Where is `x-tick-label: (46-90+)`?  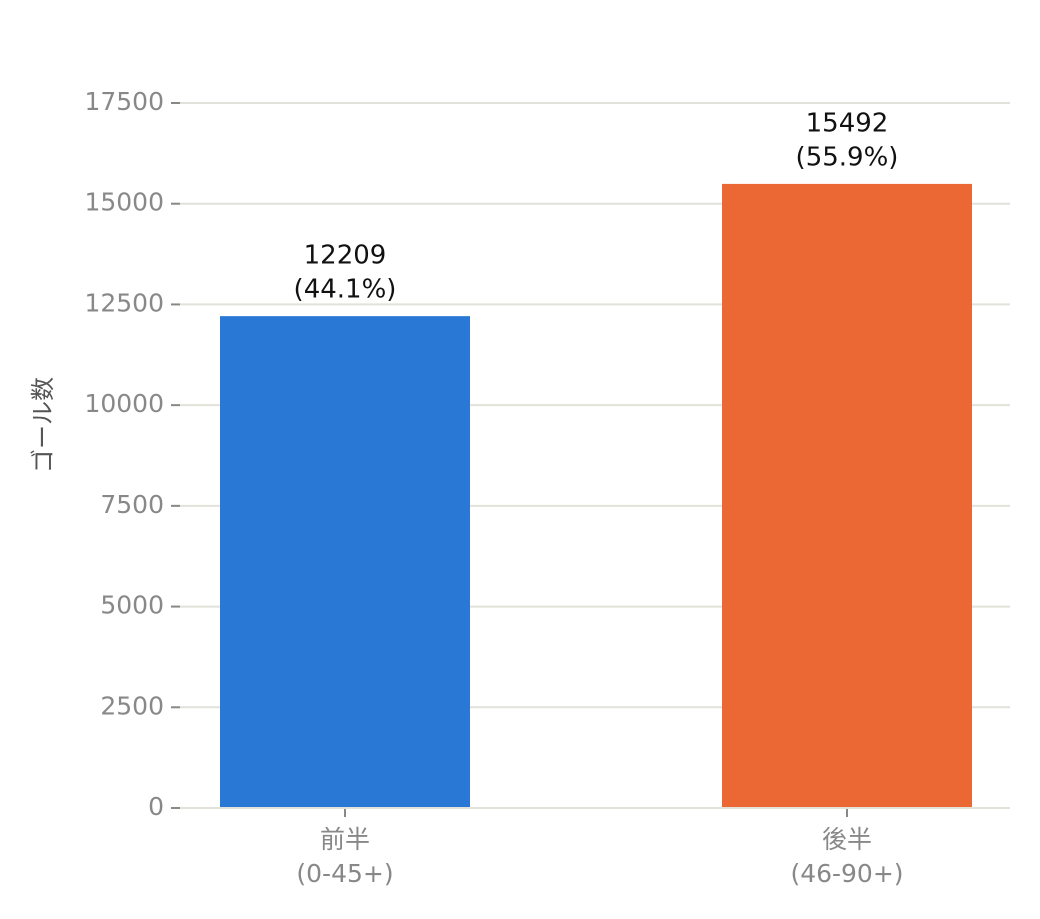 x-tick-label: (46-90+) is located at coordinates (846, 873).